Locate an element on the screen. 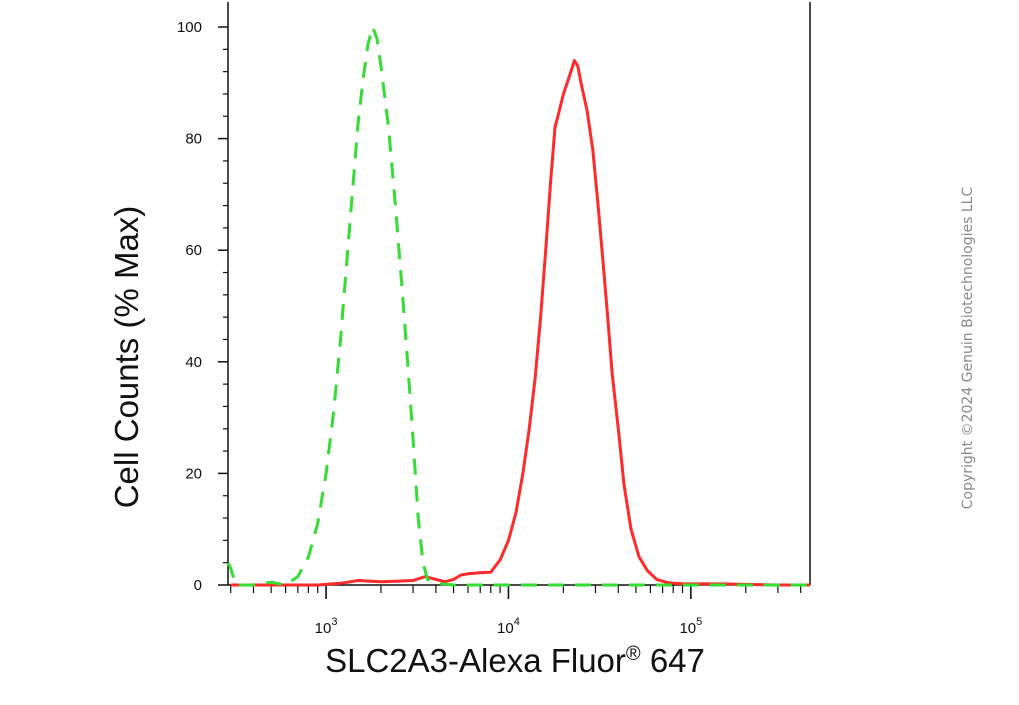 This screenshot has height=705, width=1019. x-tick-label: 10³ is located at coordinates (326, 626).